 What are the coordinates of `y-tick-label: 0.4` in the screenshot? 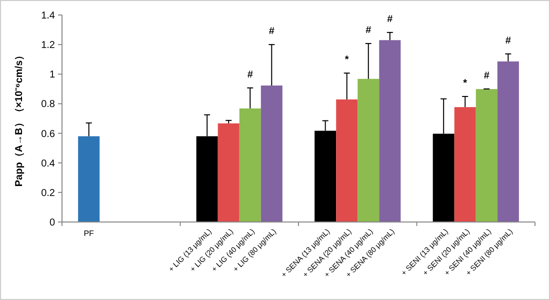 It's located at (48, 164).